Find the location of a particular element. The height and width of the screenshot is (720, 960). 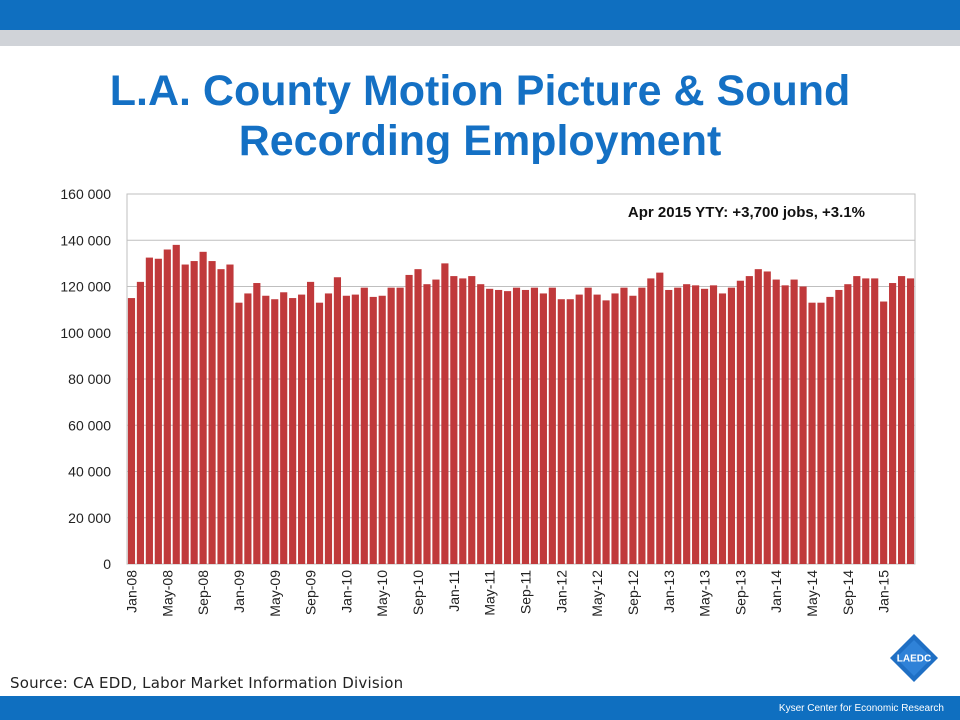

x-tick-label: May-14 is located at coordinates (812, 593).